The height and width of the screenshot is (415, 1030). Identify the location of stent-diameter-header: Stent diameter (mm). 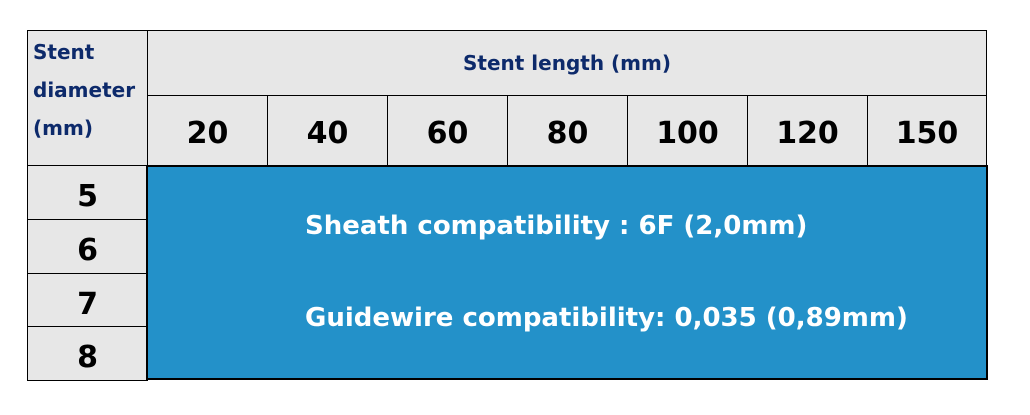
(87, 98).